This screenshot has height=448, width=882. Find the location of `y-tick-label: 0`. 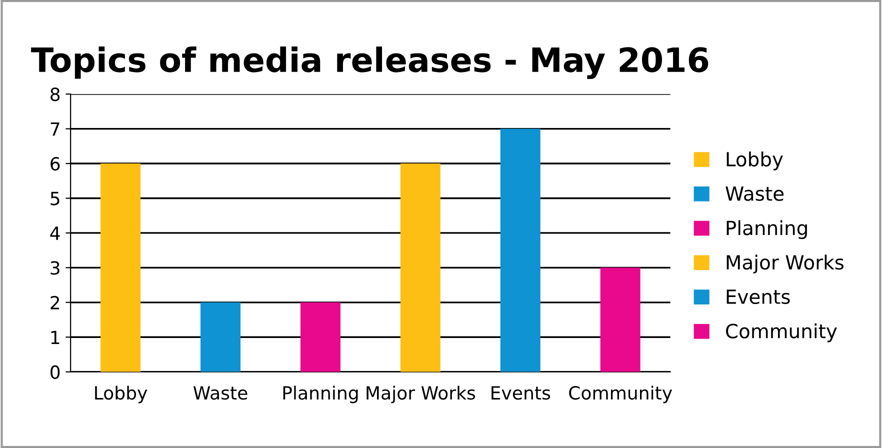

y-tick-label: 0 is located at coordinates (55, 372).